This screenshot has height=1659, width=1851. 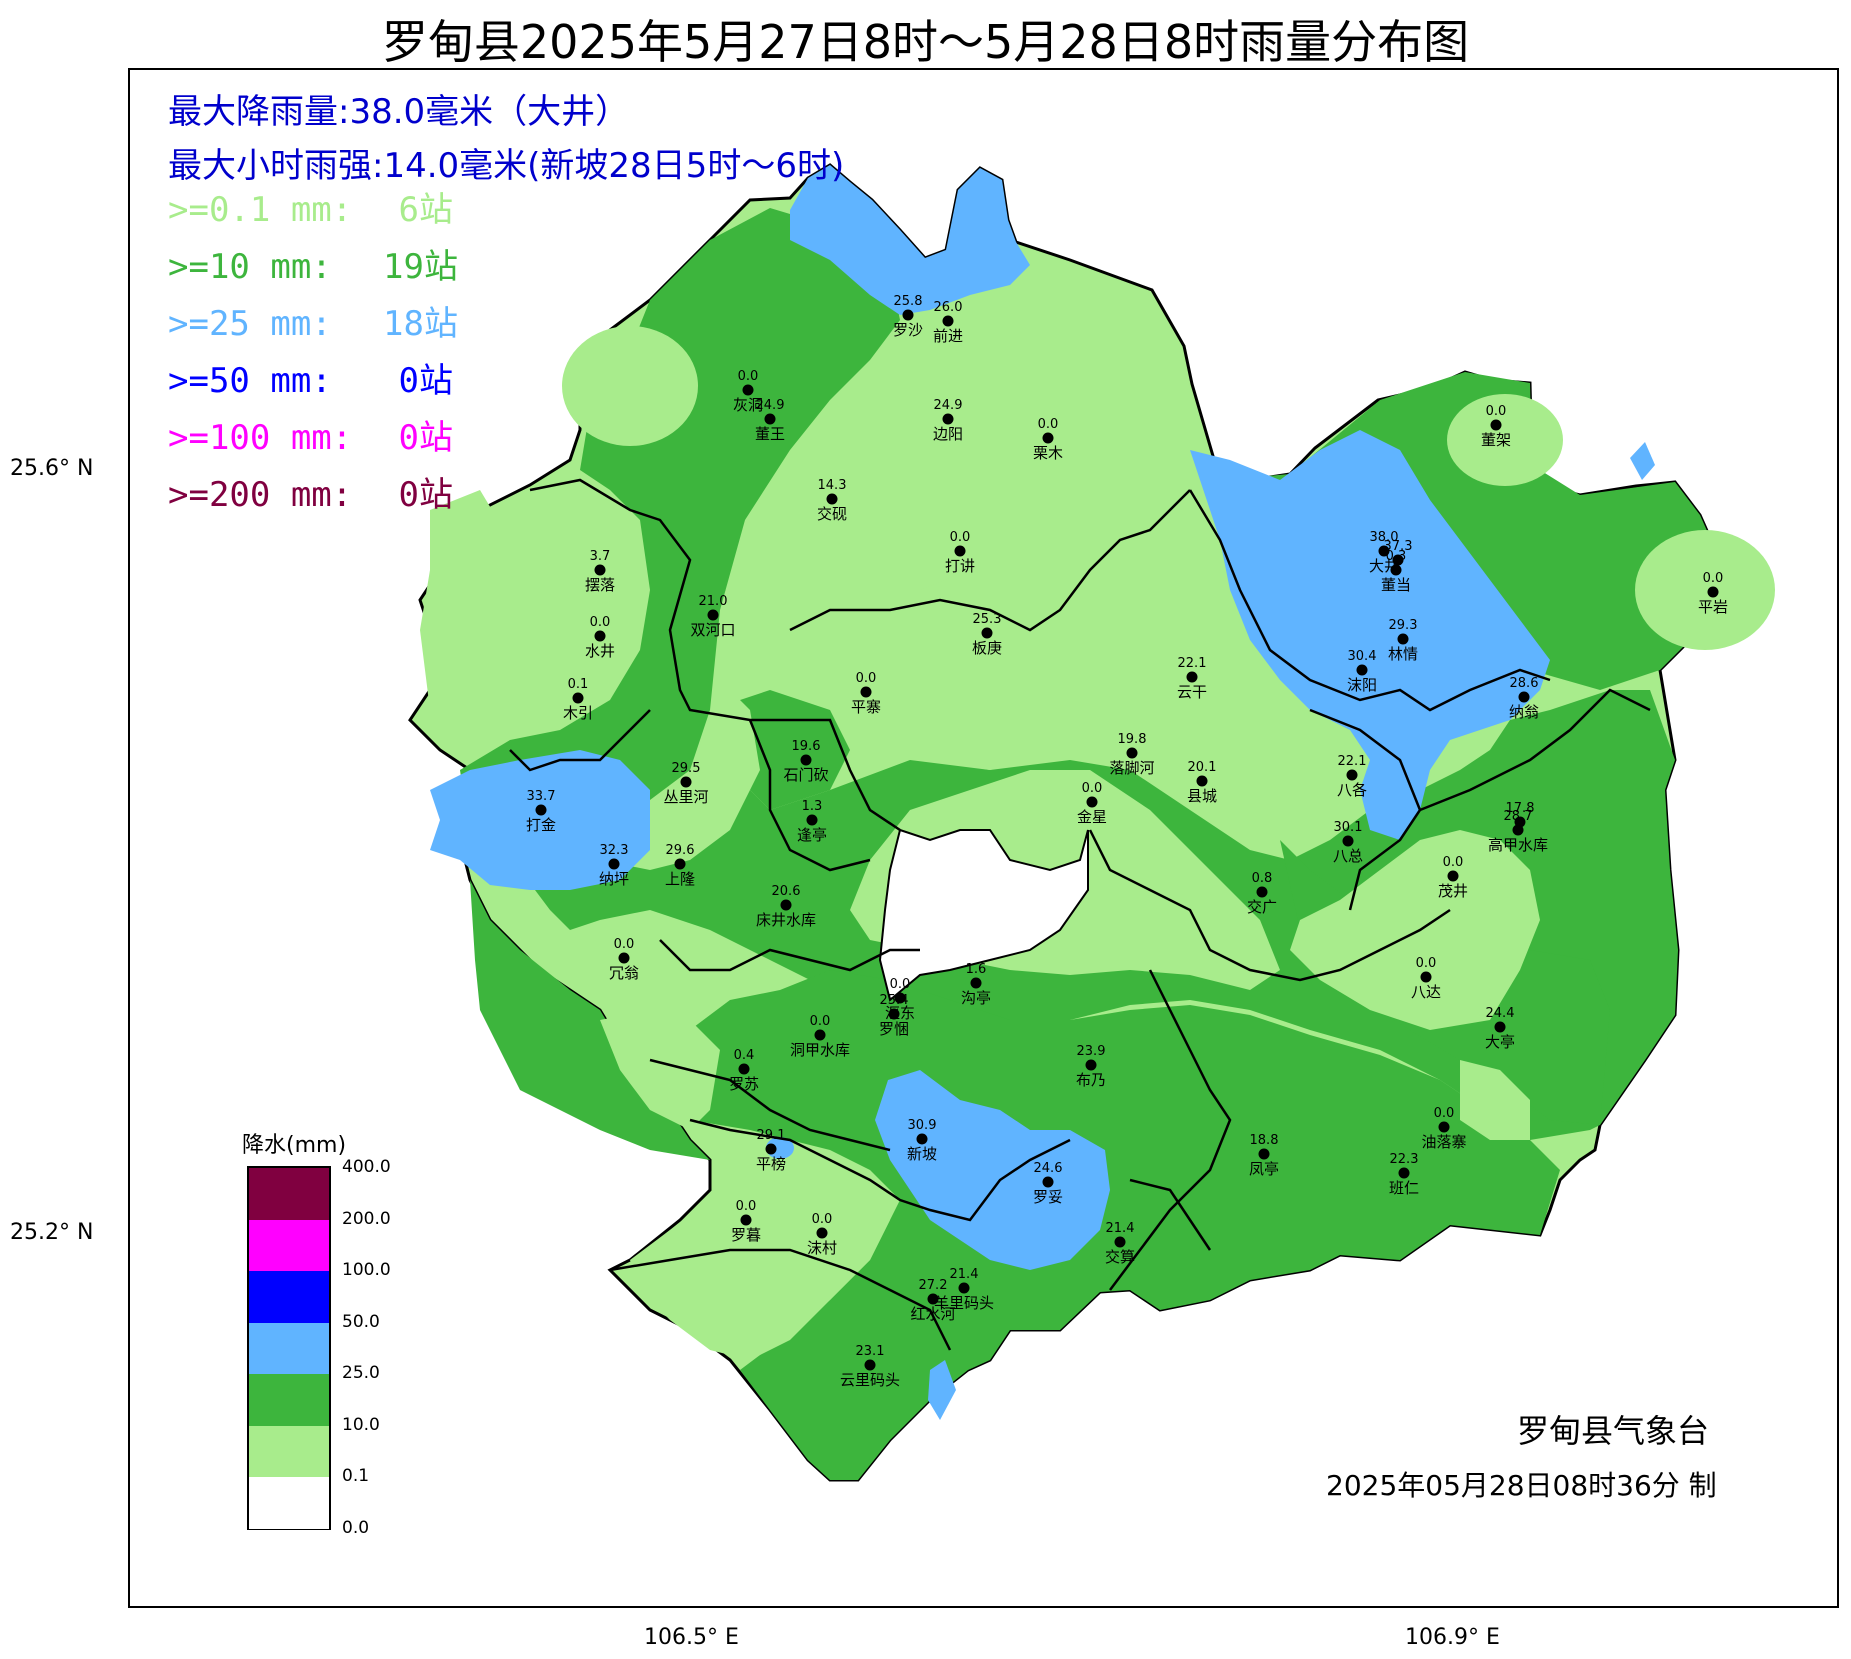 What do you see at coordinates (1713, 607) in the screenshot?
I see `station-name: 平岩` at bounding box center [1713, 607].